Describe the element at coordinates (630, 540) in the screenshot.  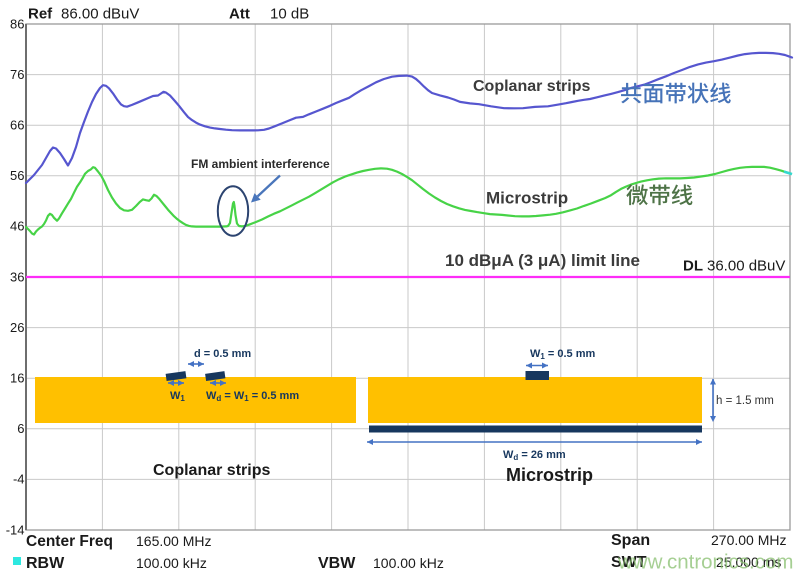
I see `svg-text: Span` at that location.